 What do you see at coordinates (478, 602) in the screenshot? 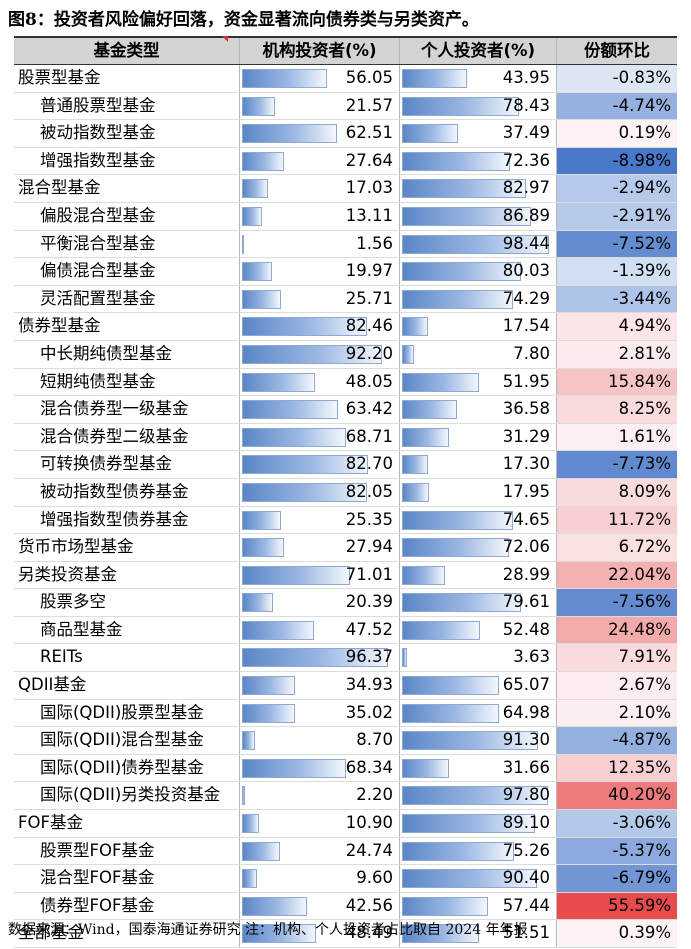
I see `individual-share-cell: 79.61` at bounding box center [478, 602].